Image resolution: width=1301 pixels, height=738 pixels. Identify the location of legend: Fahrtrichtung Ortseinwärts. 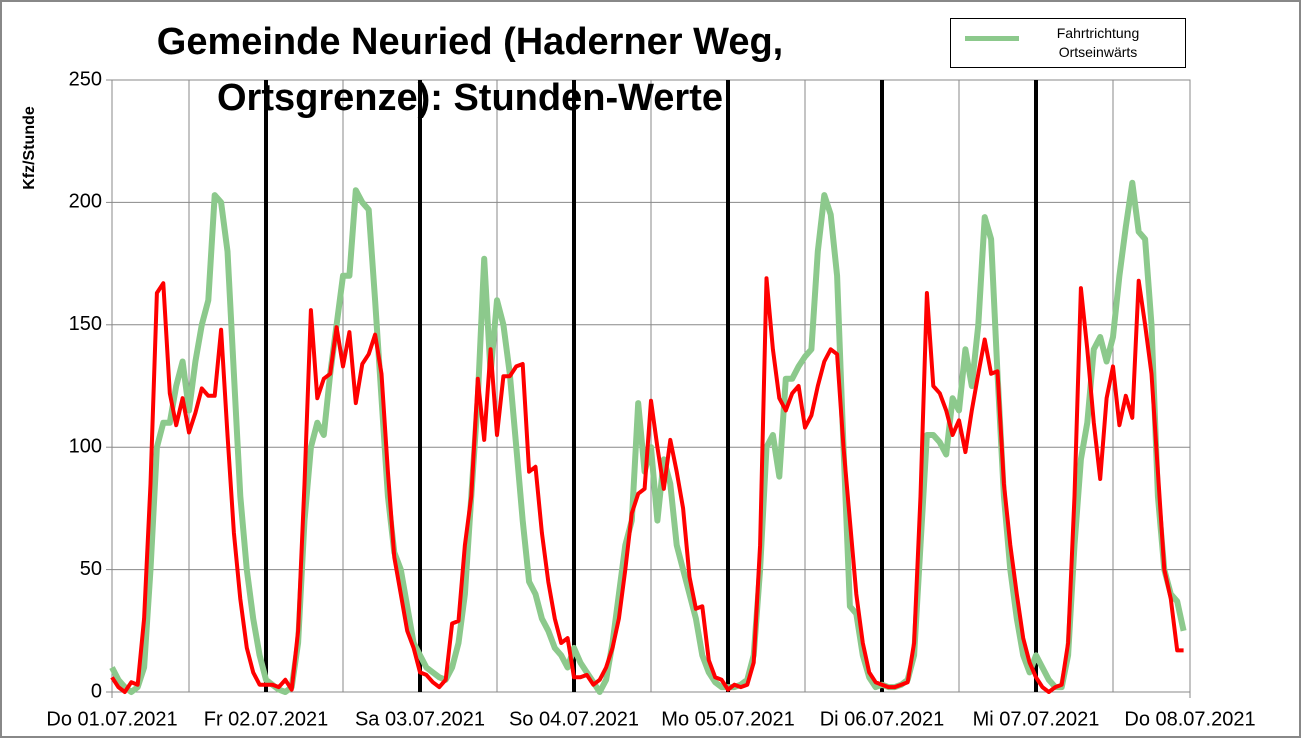
(1068, 43).